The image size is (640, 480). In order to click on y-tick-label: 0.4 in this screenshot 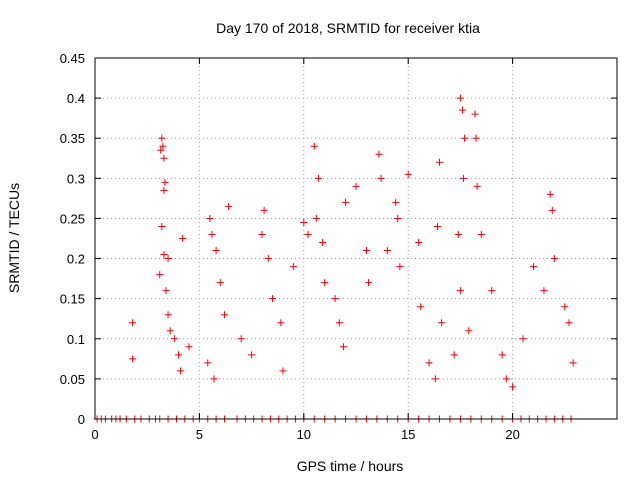, I will do `click(76, 98)`.